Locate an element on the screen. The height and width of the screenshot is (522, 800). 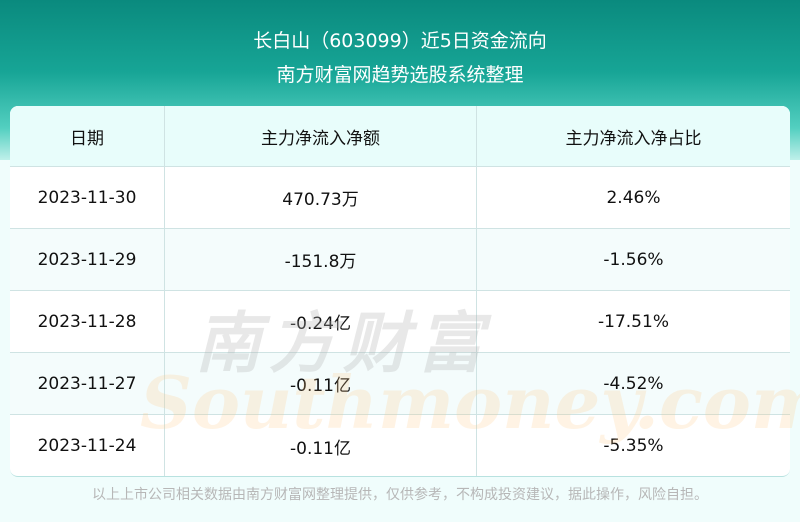
table-row: 2023-11-28 -0.24亿 -17.51% is located at coordinates (400, 322).